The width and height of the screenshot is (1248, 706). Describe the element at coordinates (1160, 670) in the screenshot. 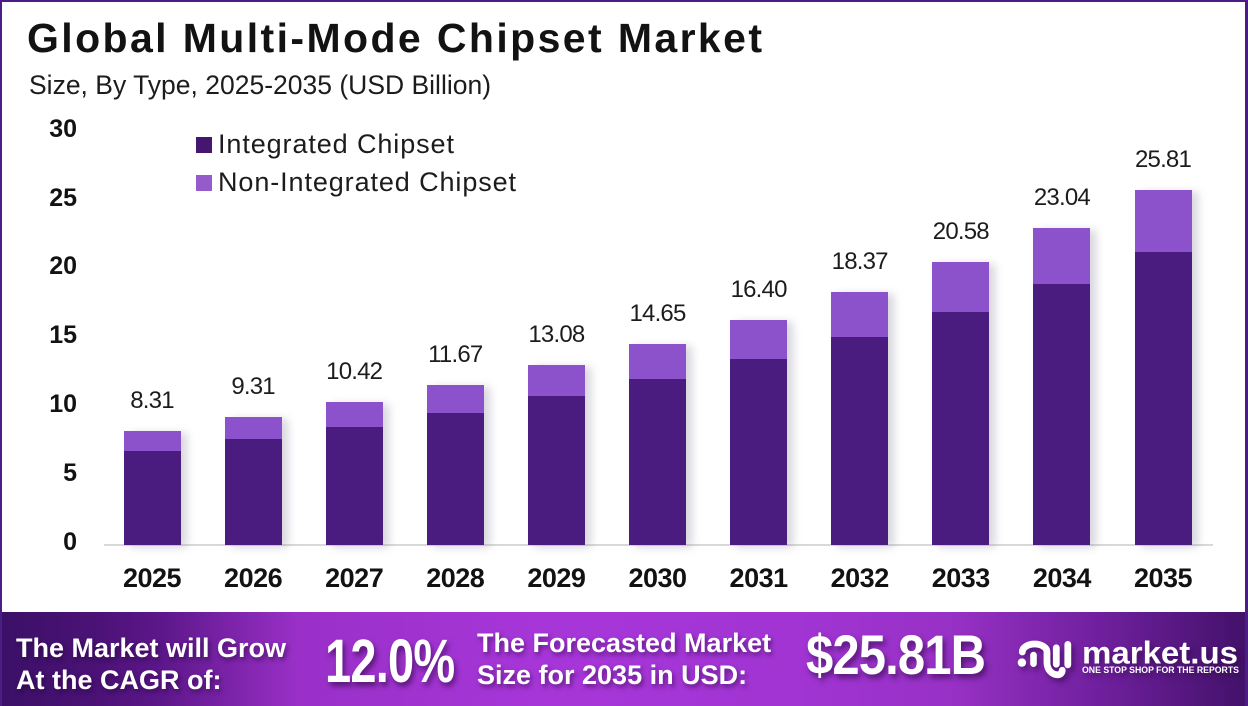

I see `svg-text: ONE STOP SHOP FOR THE REPORTS` at that location.